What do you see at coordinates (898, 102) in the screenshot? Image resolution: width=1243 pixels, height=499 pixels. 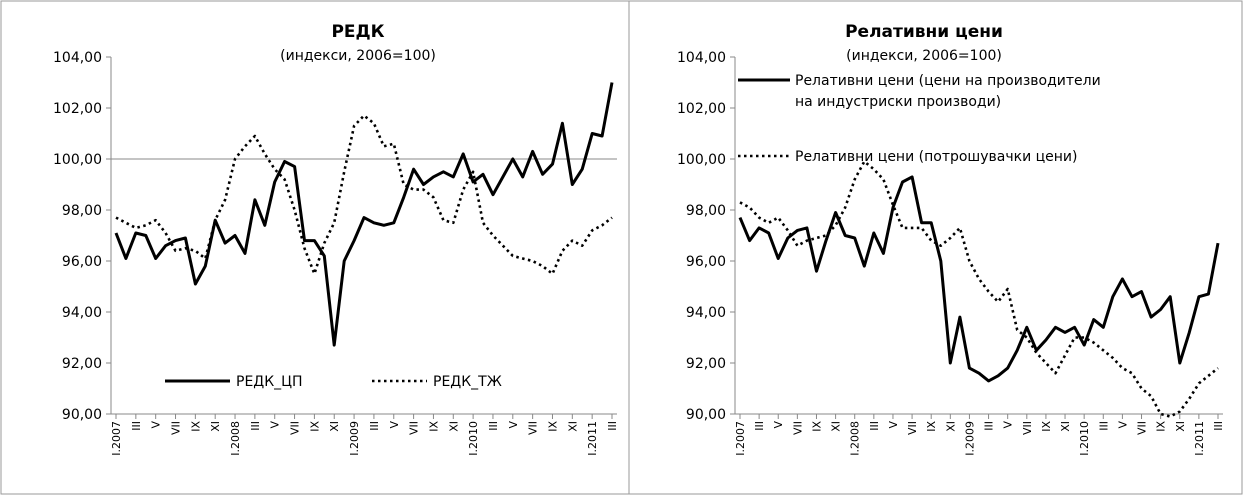 I see `legend-label: на индустриски производи)` at bounding box center [898, 102].